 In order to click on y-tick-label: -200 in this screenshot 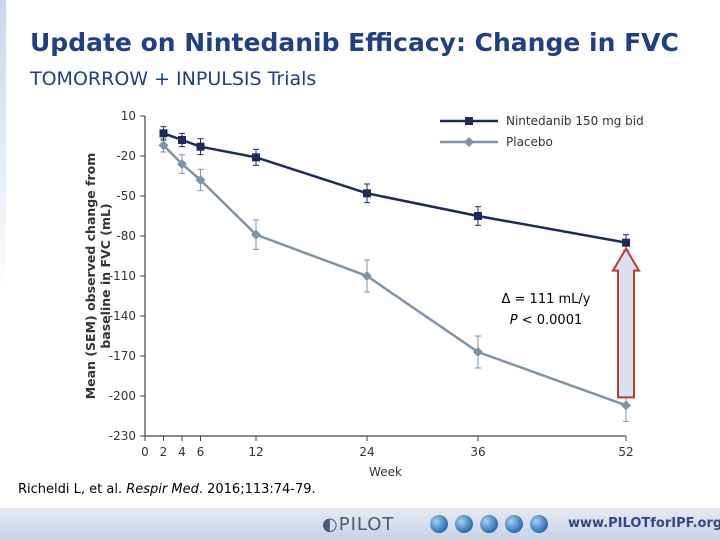, I will do `click(122, 396)`.